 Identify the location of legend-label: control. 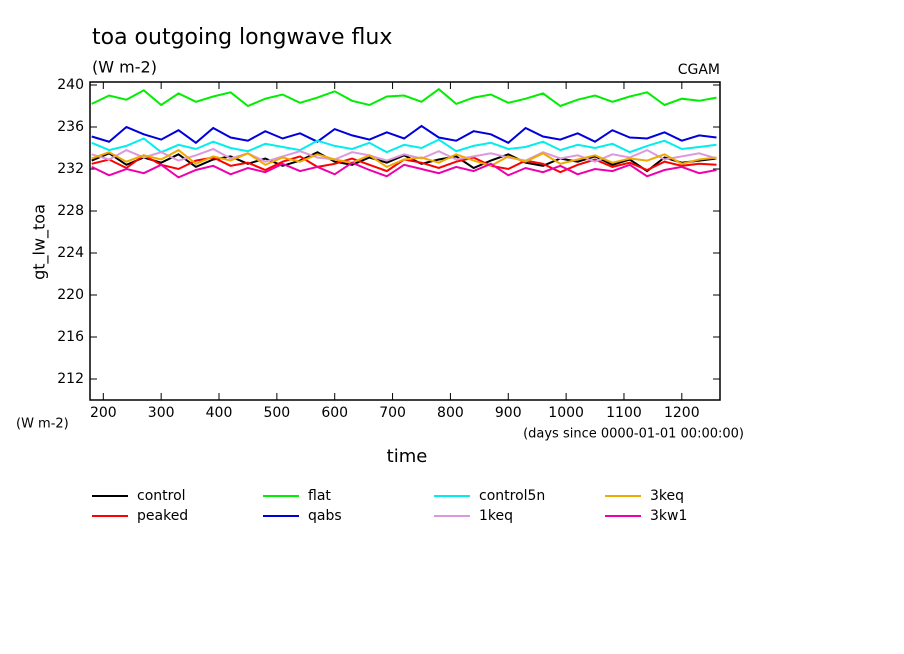
(161, 496).